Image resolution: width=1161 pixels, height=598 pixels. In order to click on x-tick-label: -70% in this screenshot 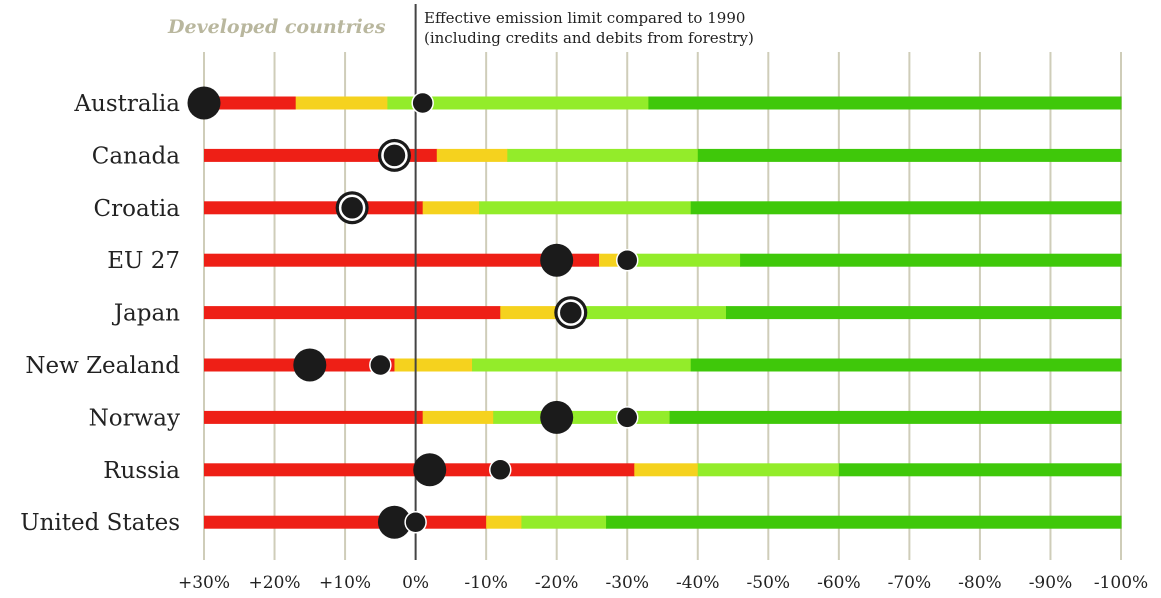, I will do `click(910, 583)`.